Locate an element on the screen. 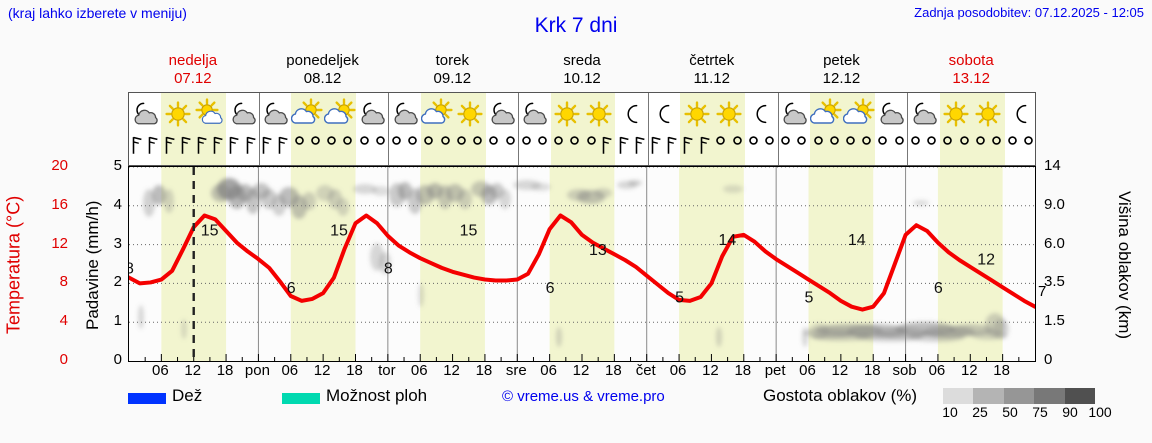  time-tick-18: 18 is located at coordinates (743, 370).